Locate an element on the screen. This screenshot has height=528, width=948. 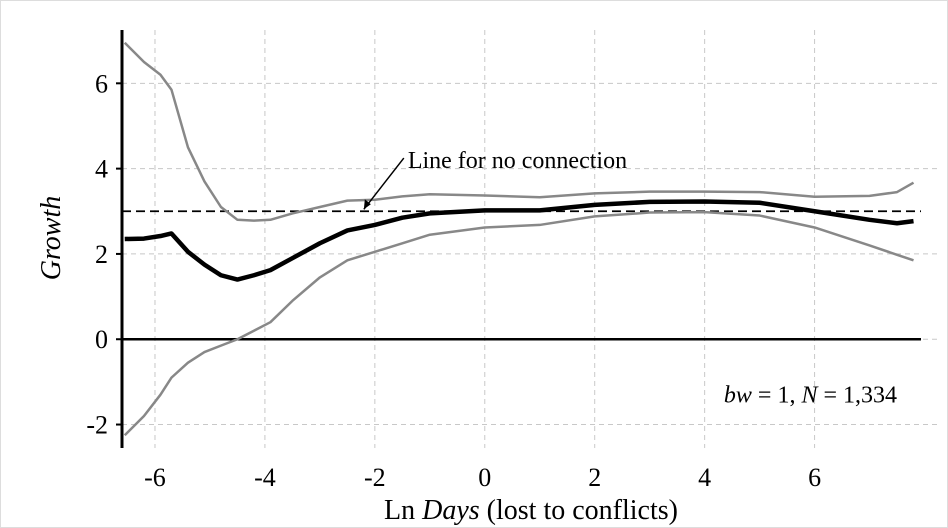
x-tick-label: 6 is located at coordinates (814, 477).